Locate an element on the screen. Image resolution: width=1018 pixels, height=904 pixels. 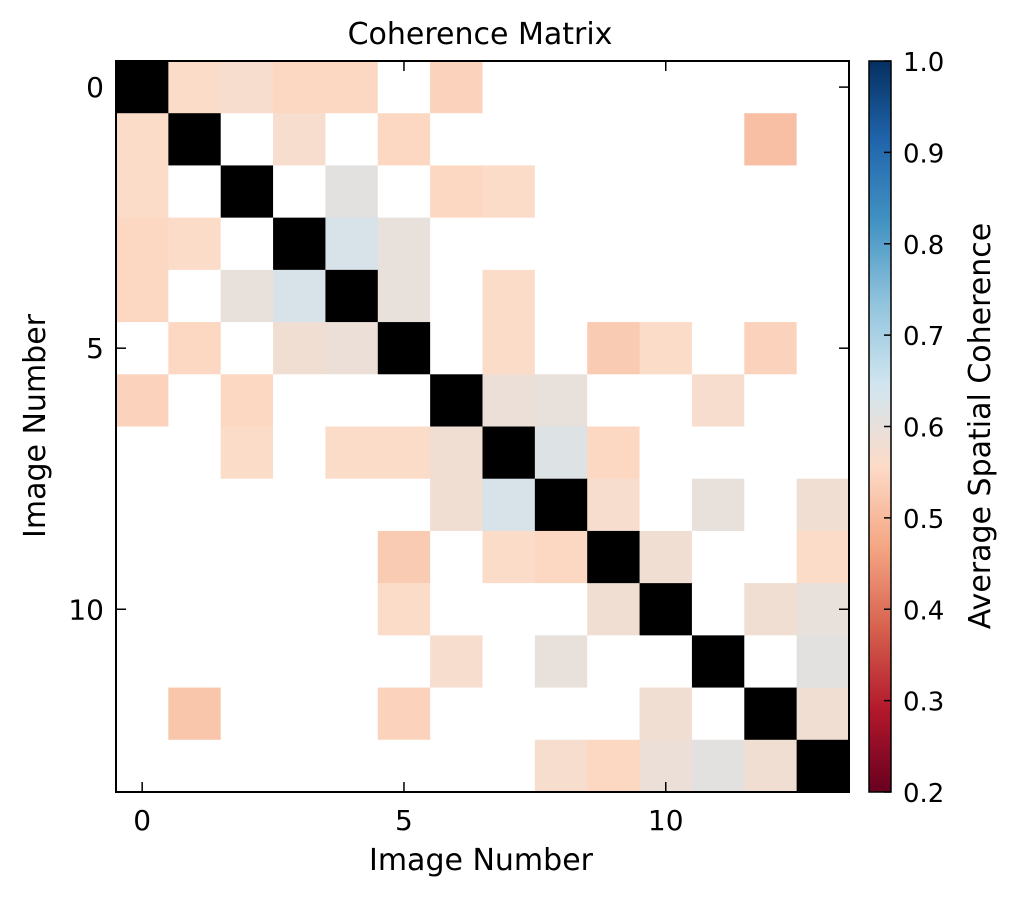
colorbar-tick-label: 0.7 is located at coordinates (923, 337).